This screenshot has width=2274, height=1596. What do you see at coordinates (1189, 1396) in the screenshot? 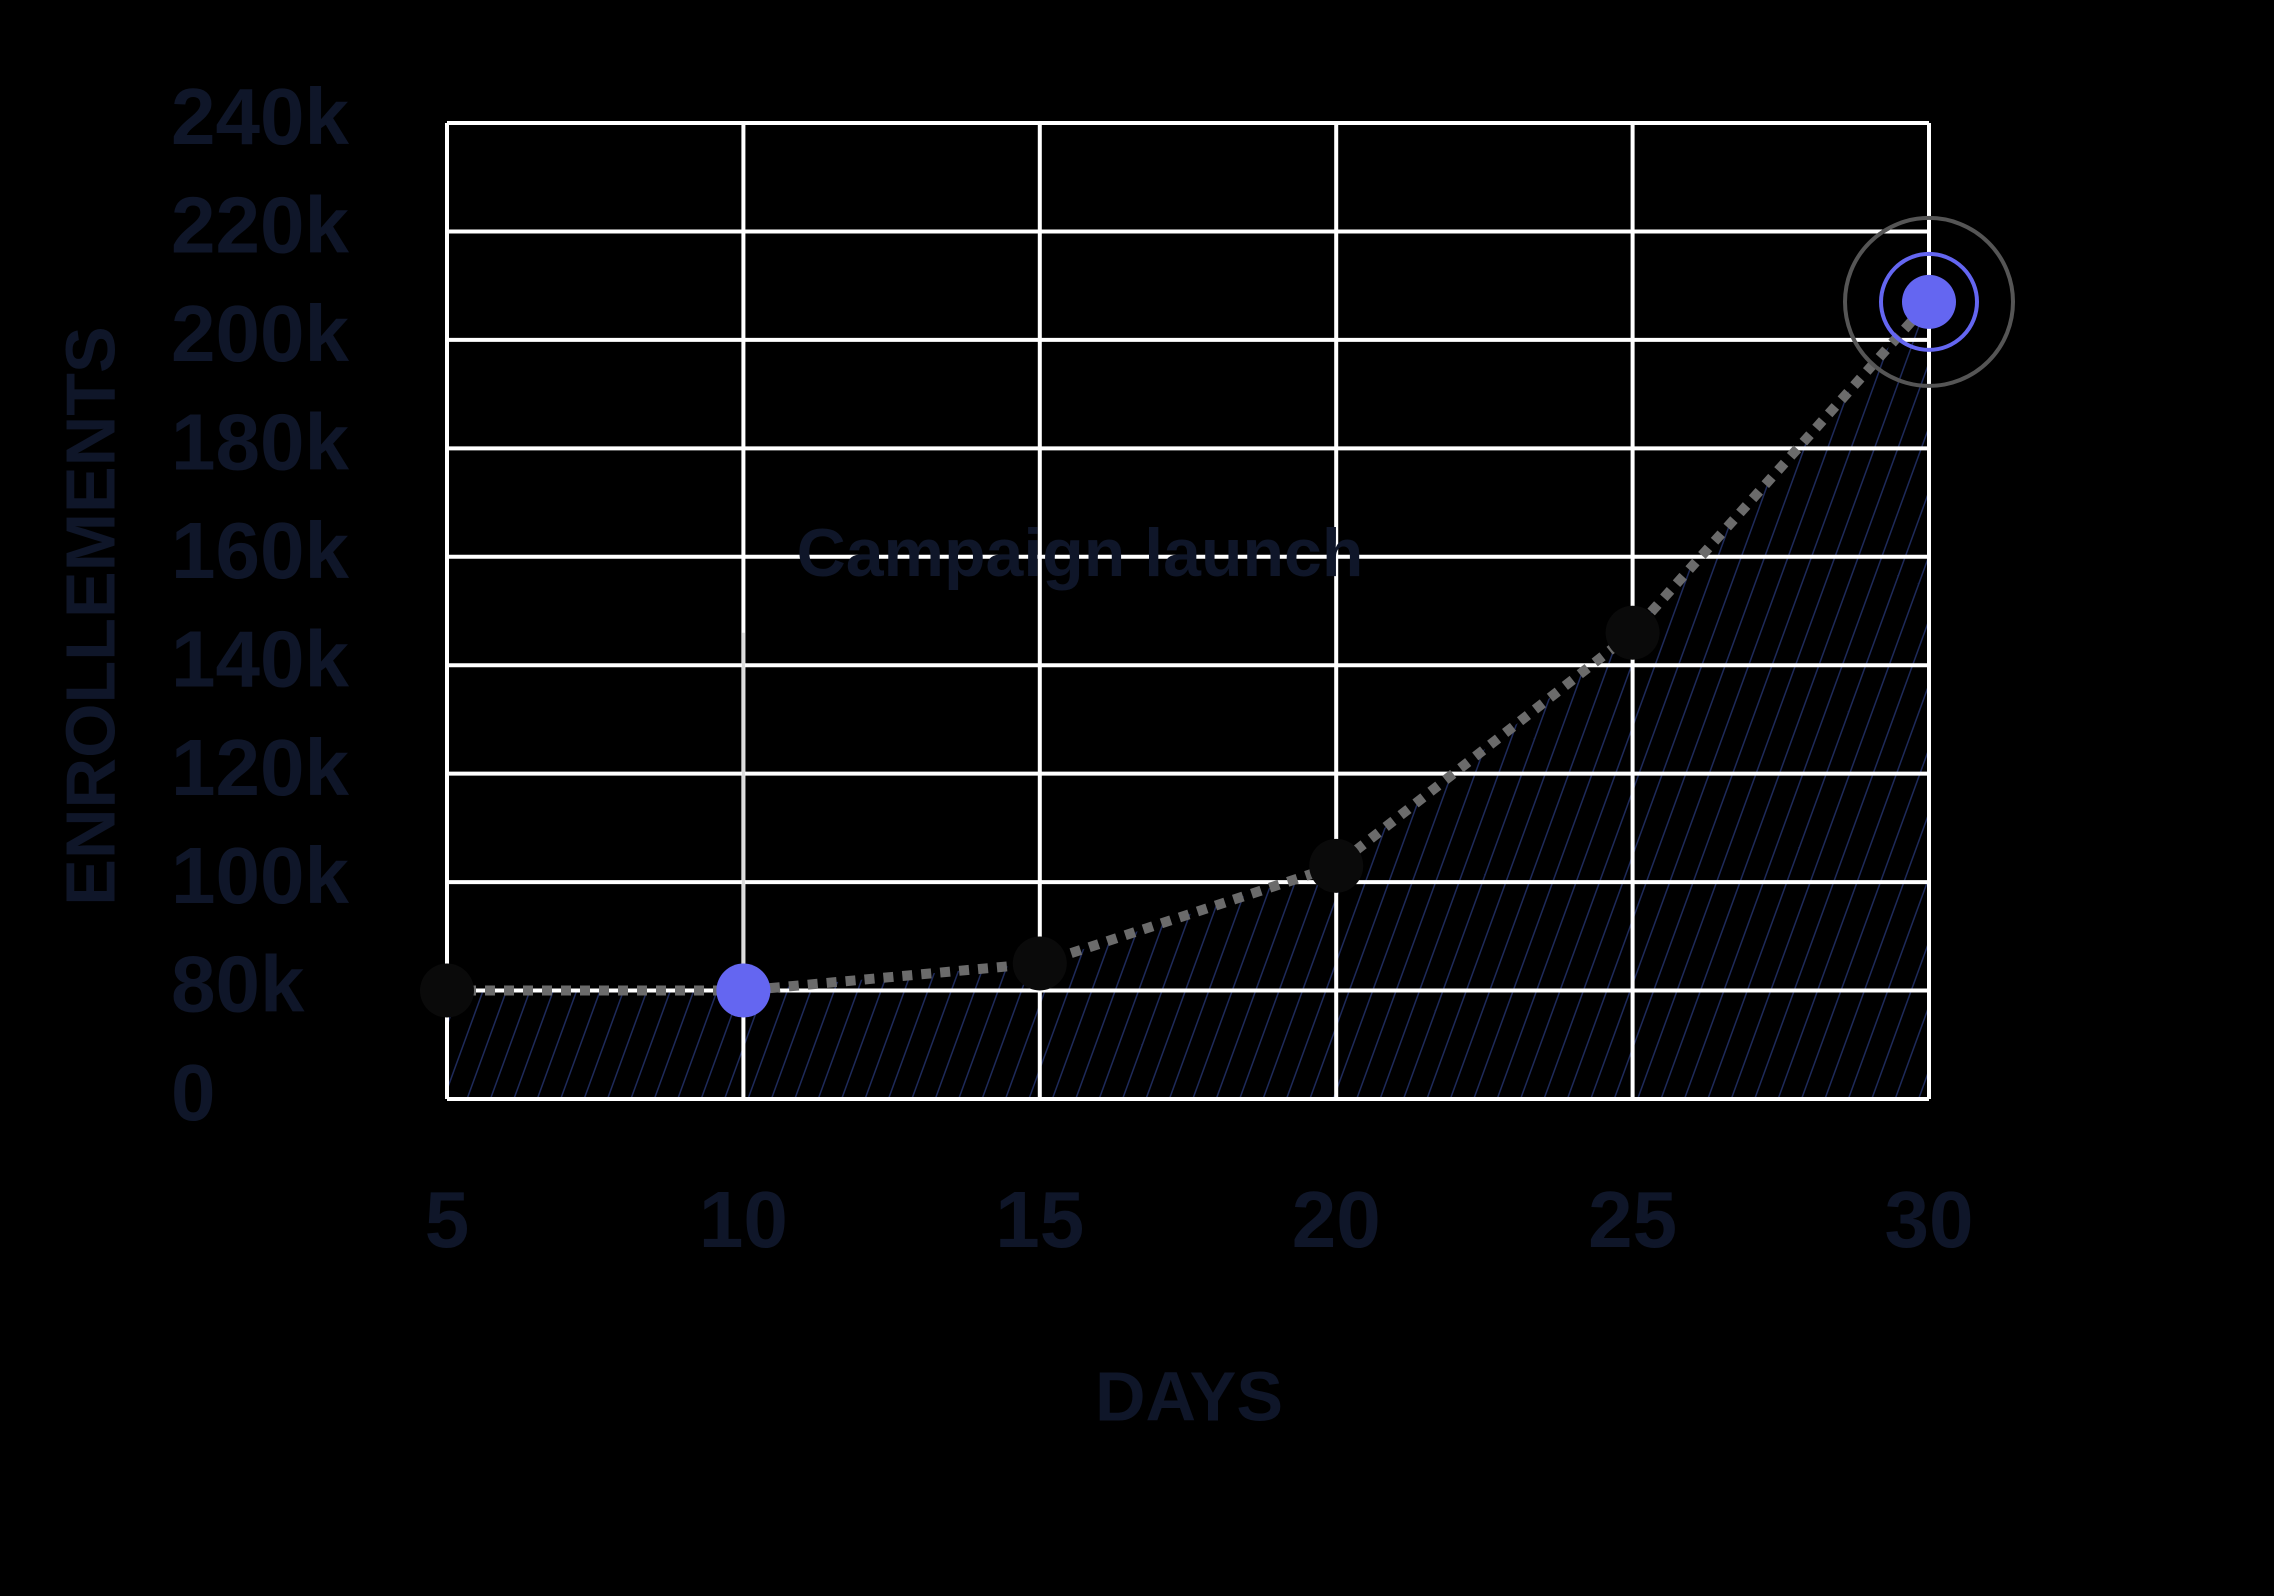
I see `x-axis-label: DAYS` at bounding box center [1189, 1396].